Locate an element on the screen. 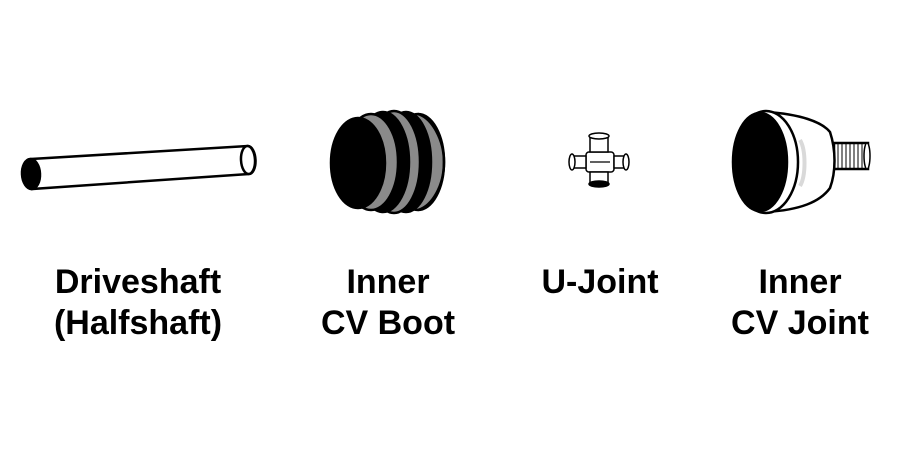  label-u-joint-line1: U-Joint is located at coordinates (600, 282).